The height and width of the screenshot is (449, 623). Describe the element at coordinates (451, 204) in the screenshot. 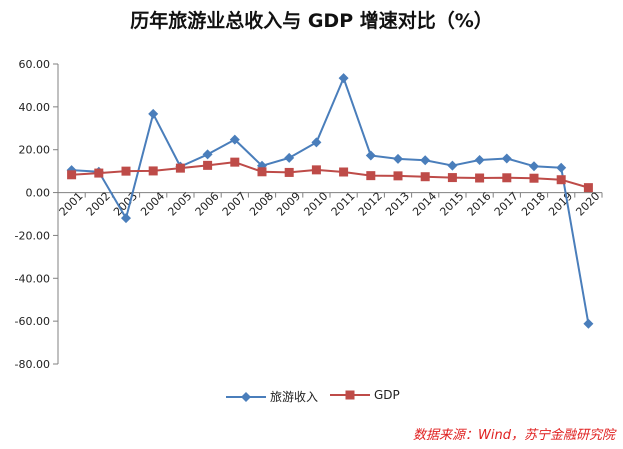

I see `x-tick-label: 2015` at that location.